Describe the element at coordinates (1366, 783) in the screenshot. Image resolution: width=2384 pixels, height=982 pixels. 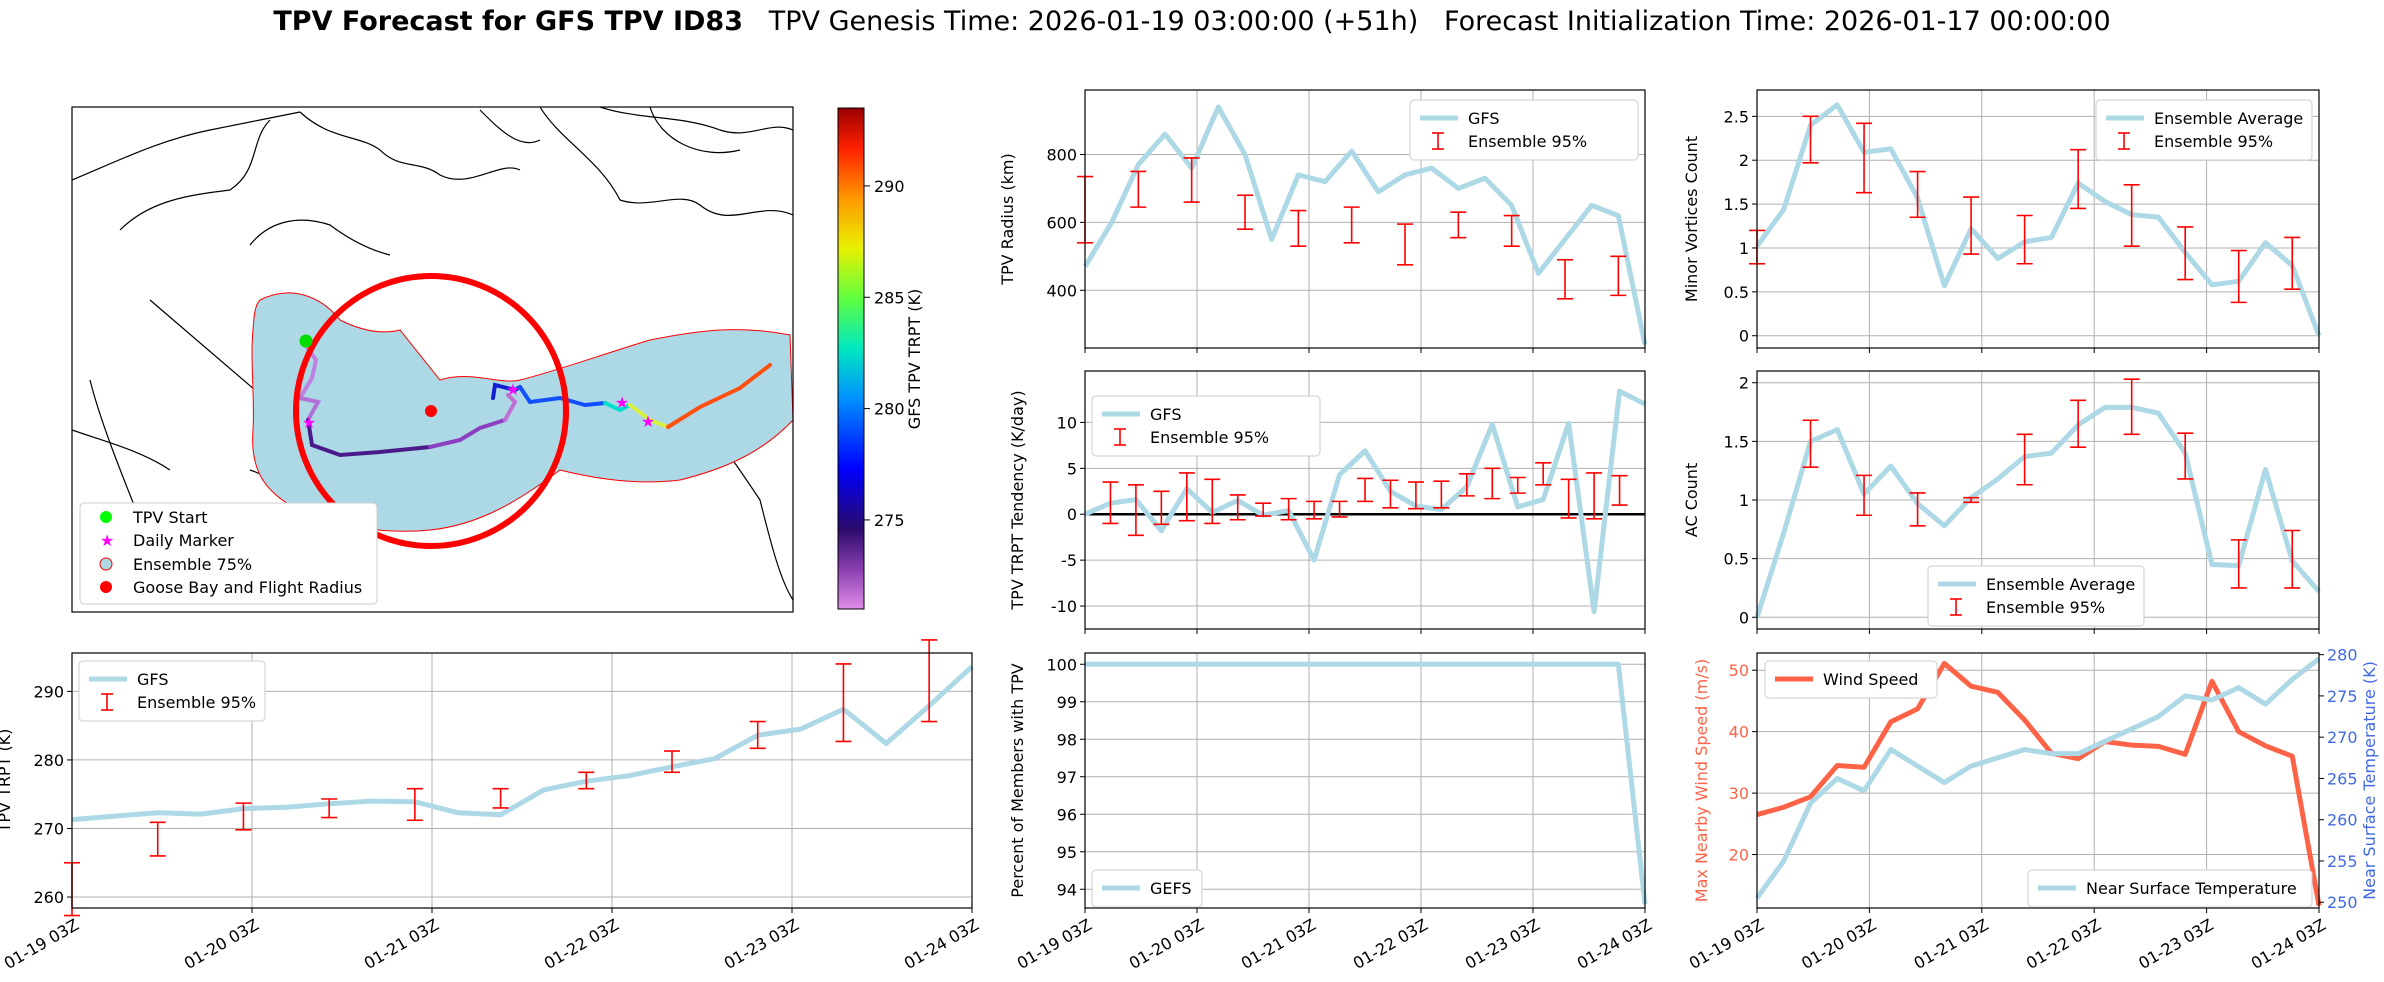
I see `members-line` at that location.